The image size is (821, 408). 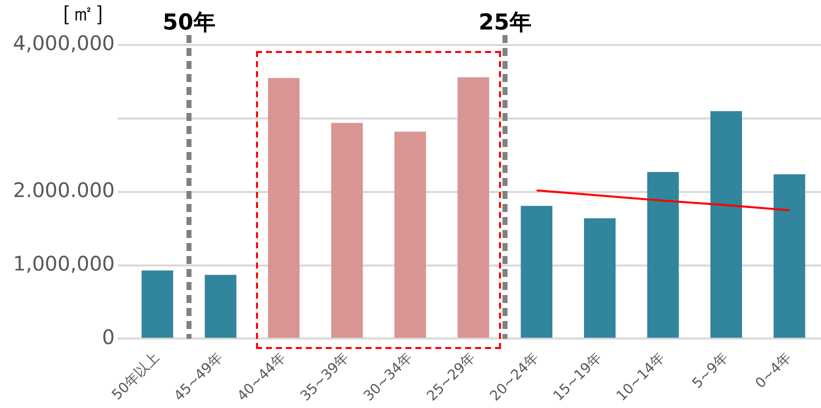 What do you see at coordinates (505, 23) in the screenshot?
I see `ref-line-label: 25年` at bounding box center [505, 23].